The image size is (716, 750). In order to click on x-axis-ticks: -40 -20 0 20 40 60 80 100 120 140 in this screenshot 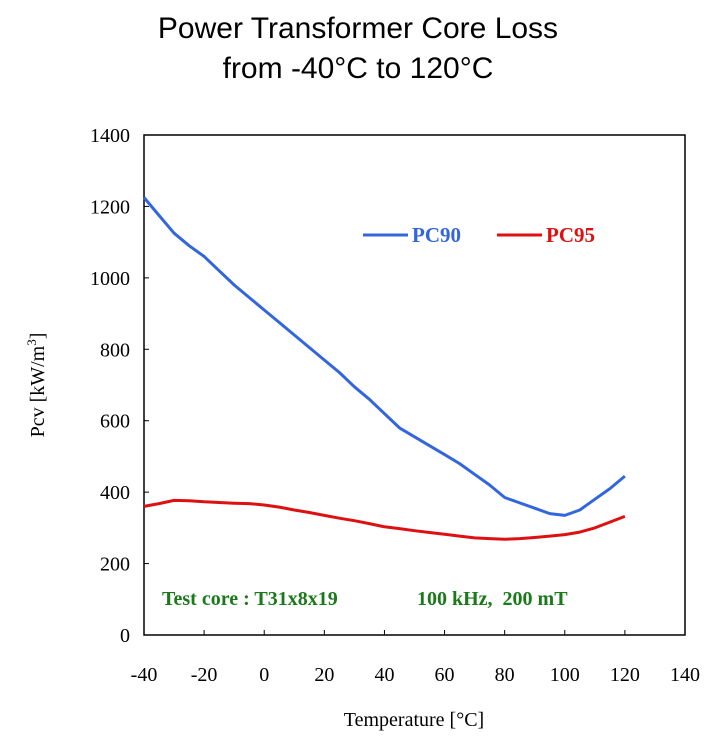, I will do `click(415, 658)`.